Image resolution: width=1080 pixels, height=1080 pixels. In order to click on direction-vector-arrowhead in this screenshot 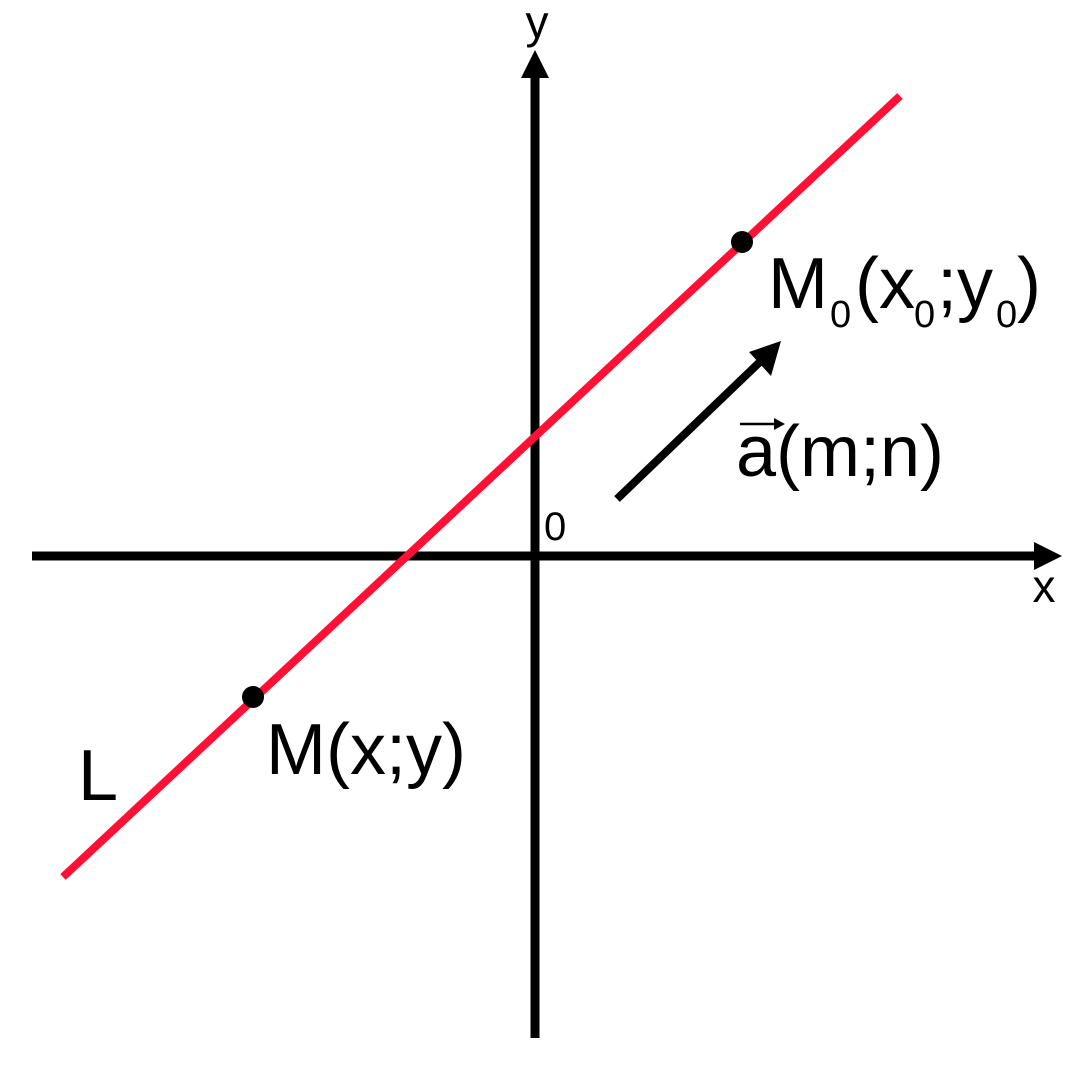, I will do `click(765, 358)`.